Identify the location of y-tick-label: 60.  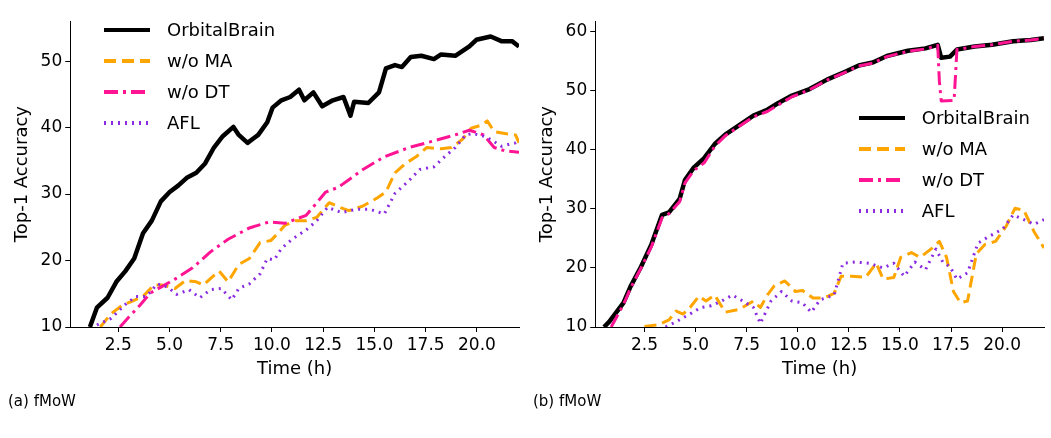
(576, 30).